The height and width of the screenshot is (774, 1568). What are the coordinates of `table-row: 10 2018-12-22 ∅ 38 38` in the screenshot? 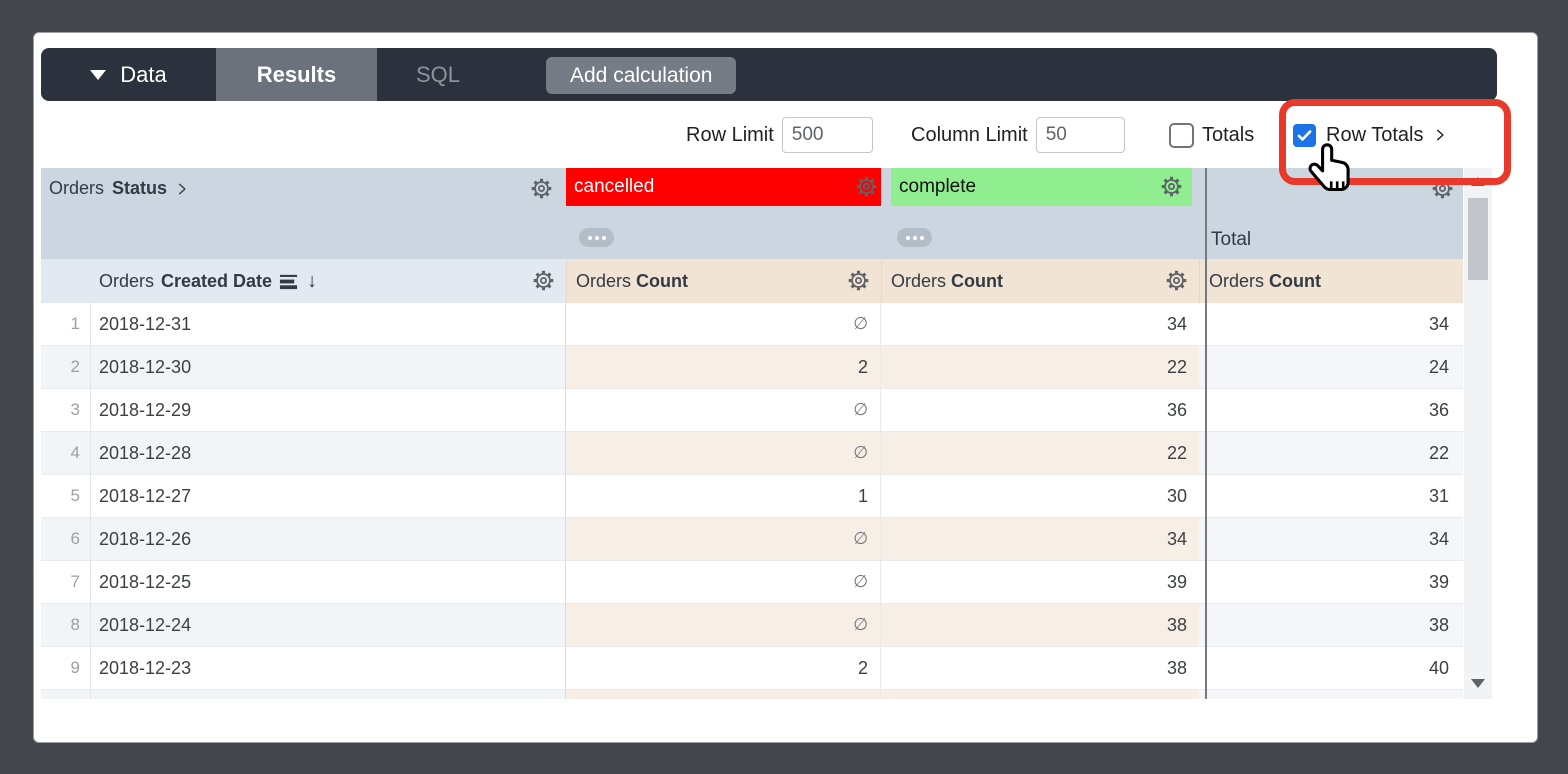 It's located at (752, 694).